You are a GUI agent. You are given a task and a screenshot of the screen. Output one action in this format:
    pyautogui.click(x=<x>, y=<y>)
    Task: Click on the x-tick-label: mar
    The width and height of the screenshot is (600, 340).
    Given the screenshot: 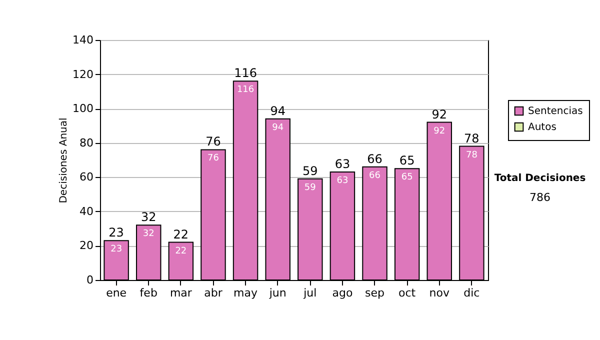 What is the action you would take?
    pyautogui.click(x=181, y=293)
    